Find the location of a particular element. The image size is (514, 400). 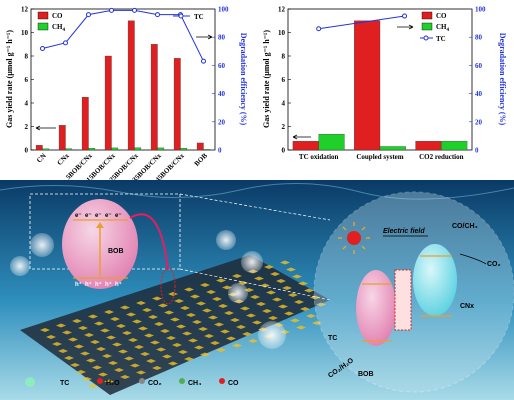

interface-region is located at coordinates (403, 300).